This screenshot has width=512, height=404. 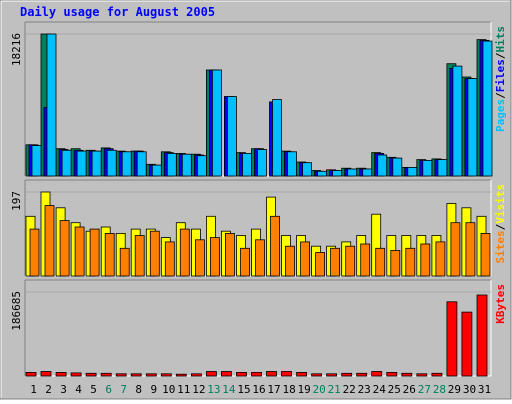 I want to click on x-tick-label-day-21: 21, so click(x=334, y=389).